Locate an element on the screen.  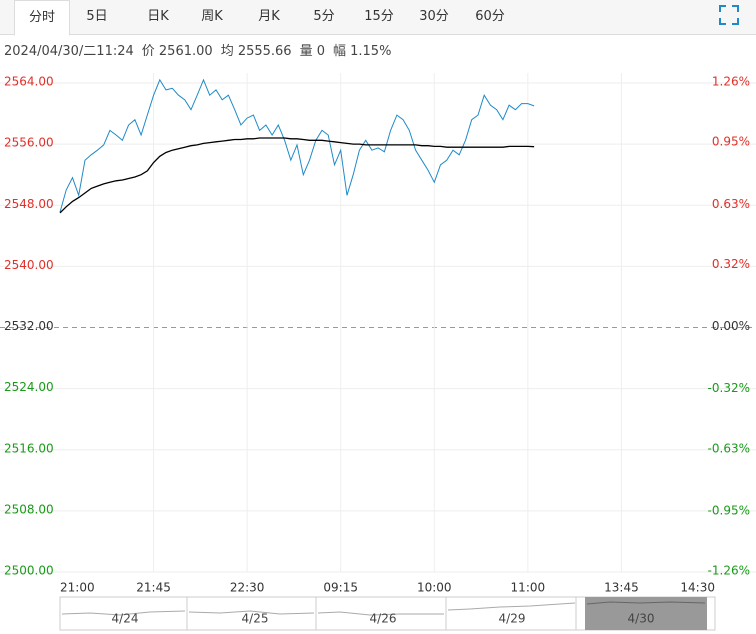
tab: 月K is located at coordinates (269, 16).